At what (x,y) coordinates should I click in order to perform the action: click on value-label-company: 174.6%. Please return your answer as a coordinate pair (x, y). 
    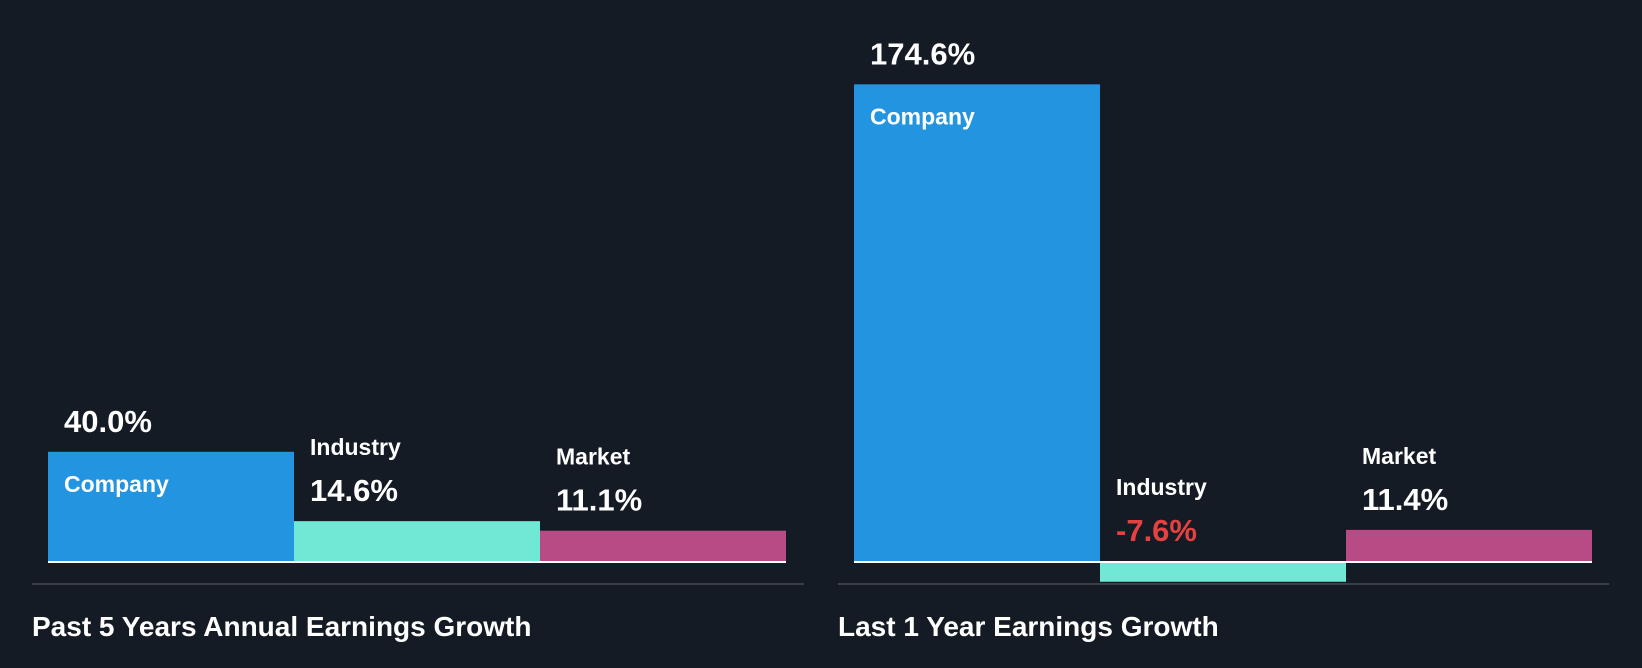
    Looking at the image, I should click on (922, 53).